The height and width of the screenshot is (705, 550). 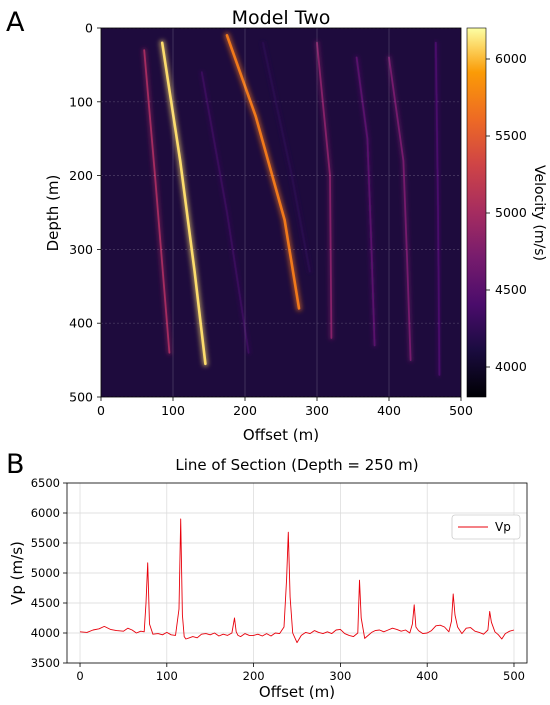 What do you see at coordinates (511, 58) in the screenshot?
I see `colorbar-tick-6000: 6000` at bounding box center [511, 58].